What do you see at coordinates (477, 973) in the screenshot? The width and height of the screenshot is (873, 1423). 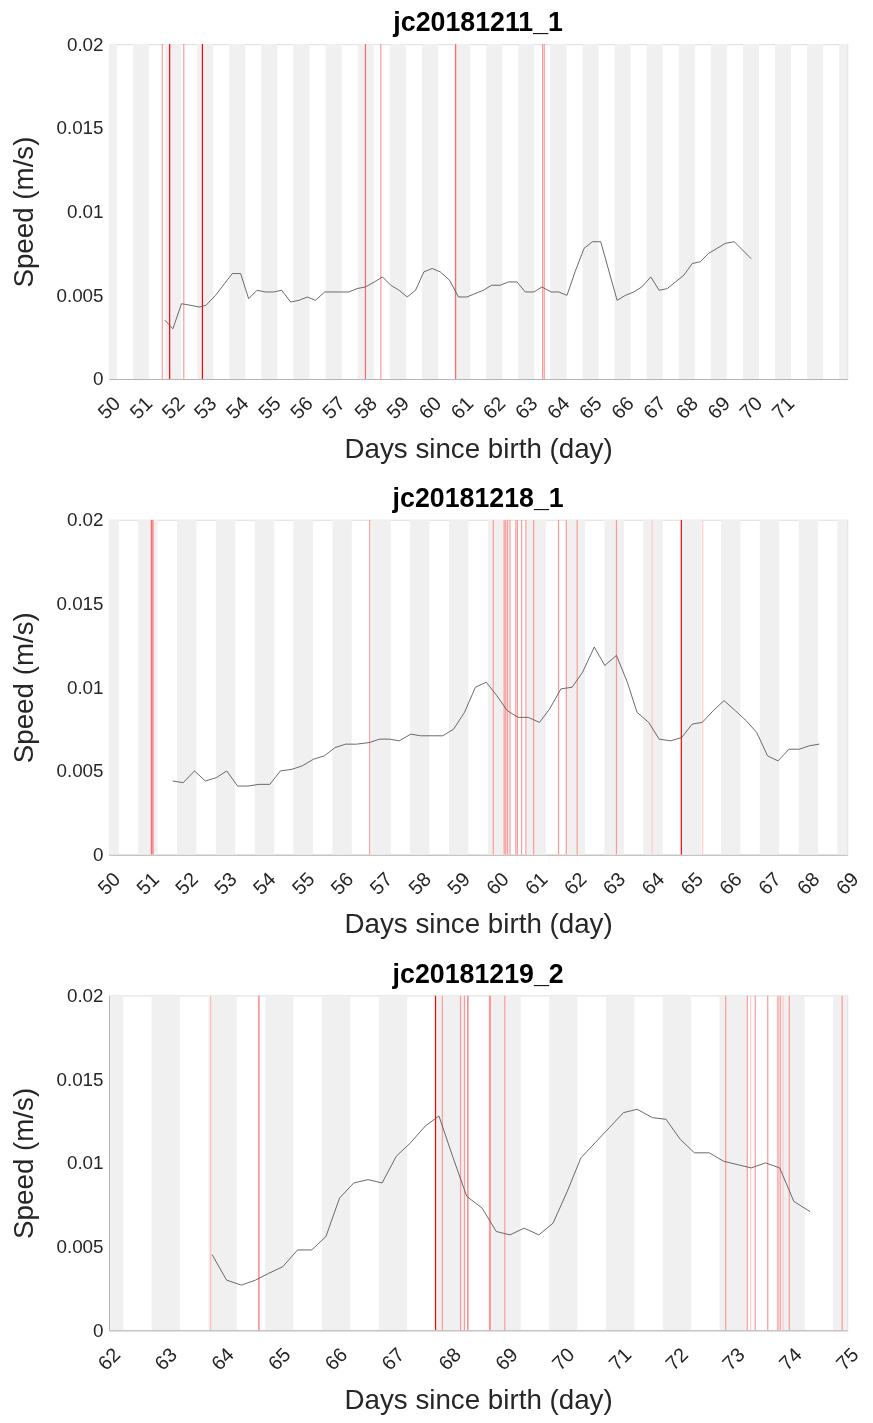 I see `chart-title: jc20181219_2` at bounding box center [477, 973].